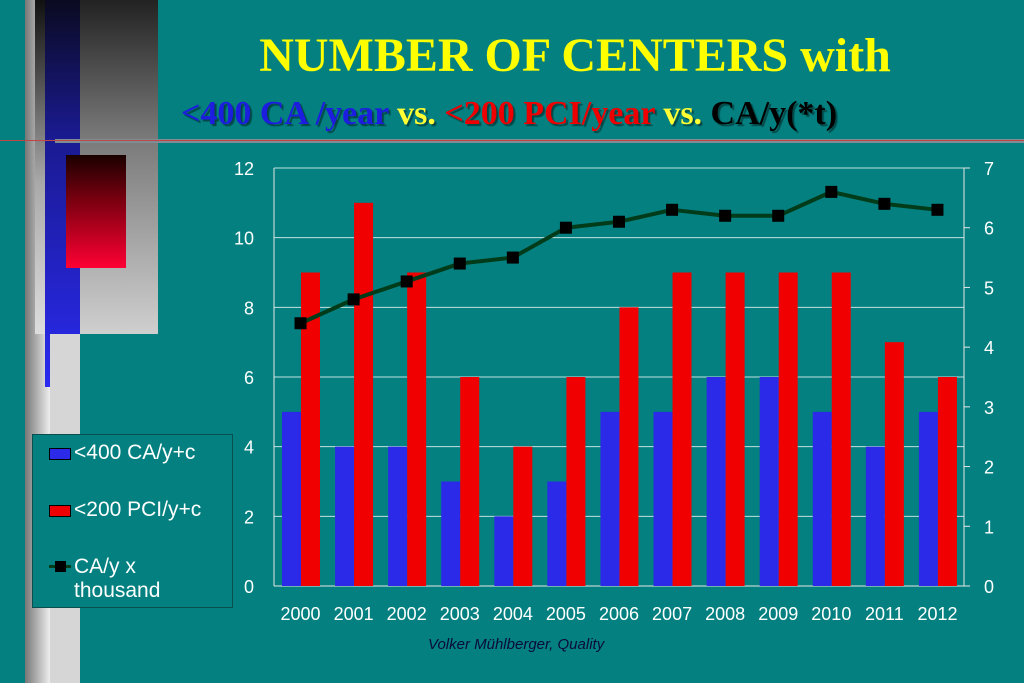 Image resolution: width=1024 pixels, height=683 pixels. What do you see at coordinates (831, 191) in the screenshot?
I see `line-point-2010` at bounding box center [831, 191].